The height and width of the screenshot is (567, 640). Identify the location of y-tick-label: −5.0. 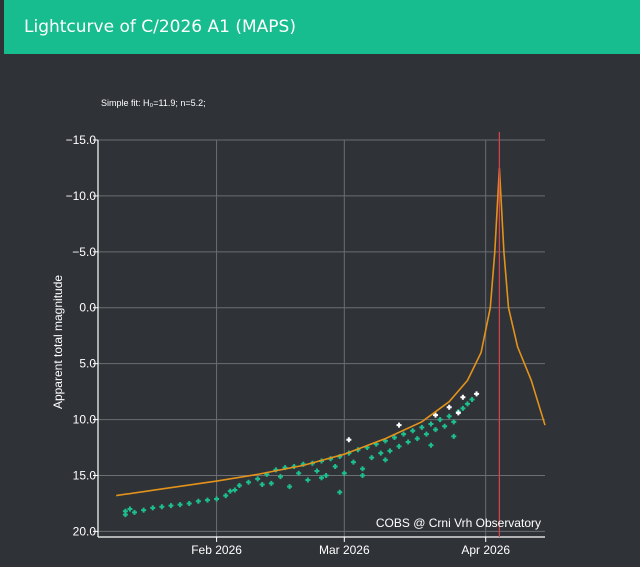
(84, 252).